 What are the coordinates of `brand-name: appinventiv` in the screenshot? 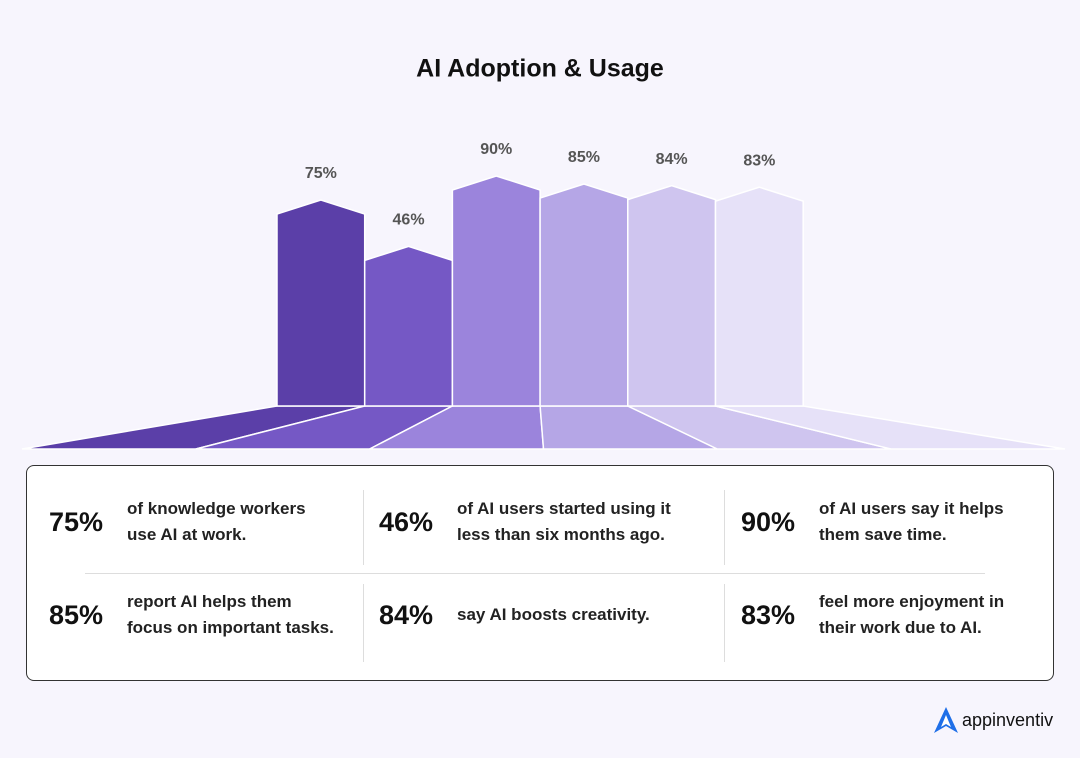 It's located at (1008, 719).